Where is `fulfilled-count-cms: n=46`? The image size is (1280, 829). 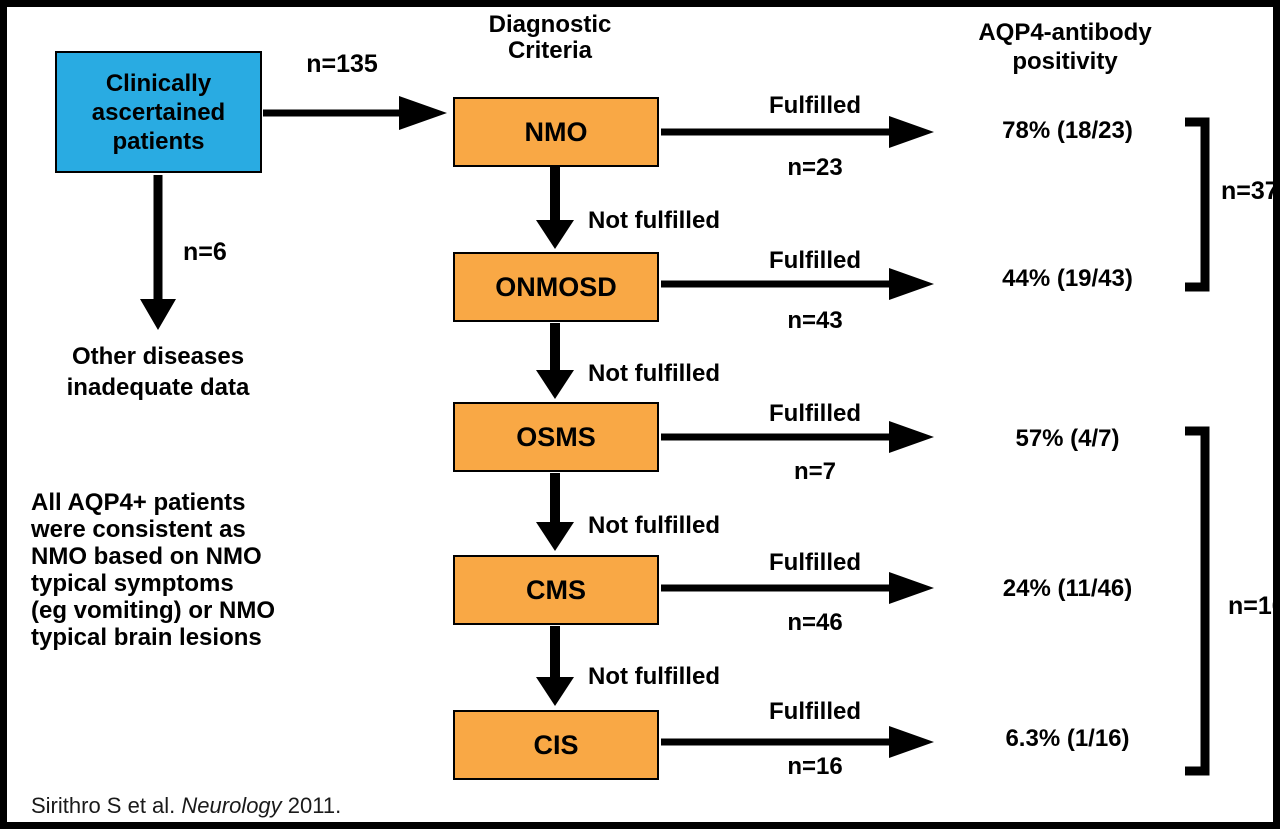
fulfilled-count-cms: n=46 is located at coordinates (815, 622).